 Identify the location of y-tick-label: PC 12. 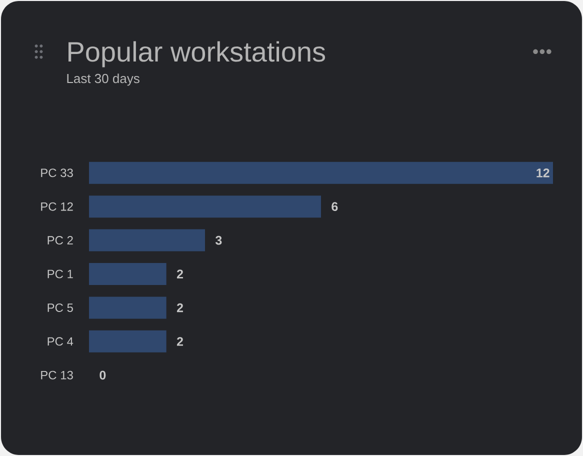
(57, 206).